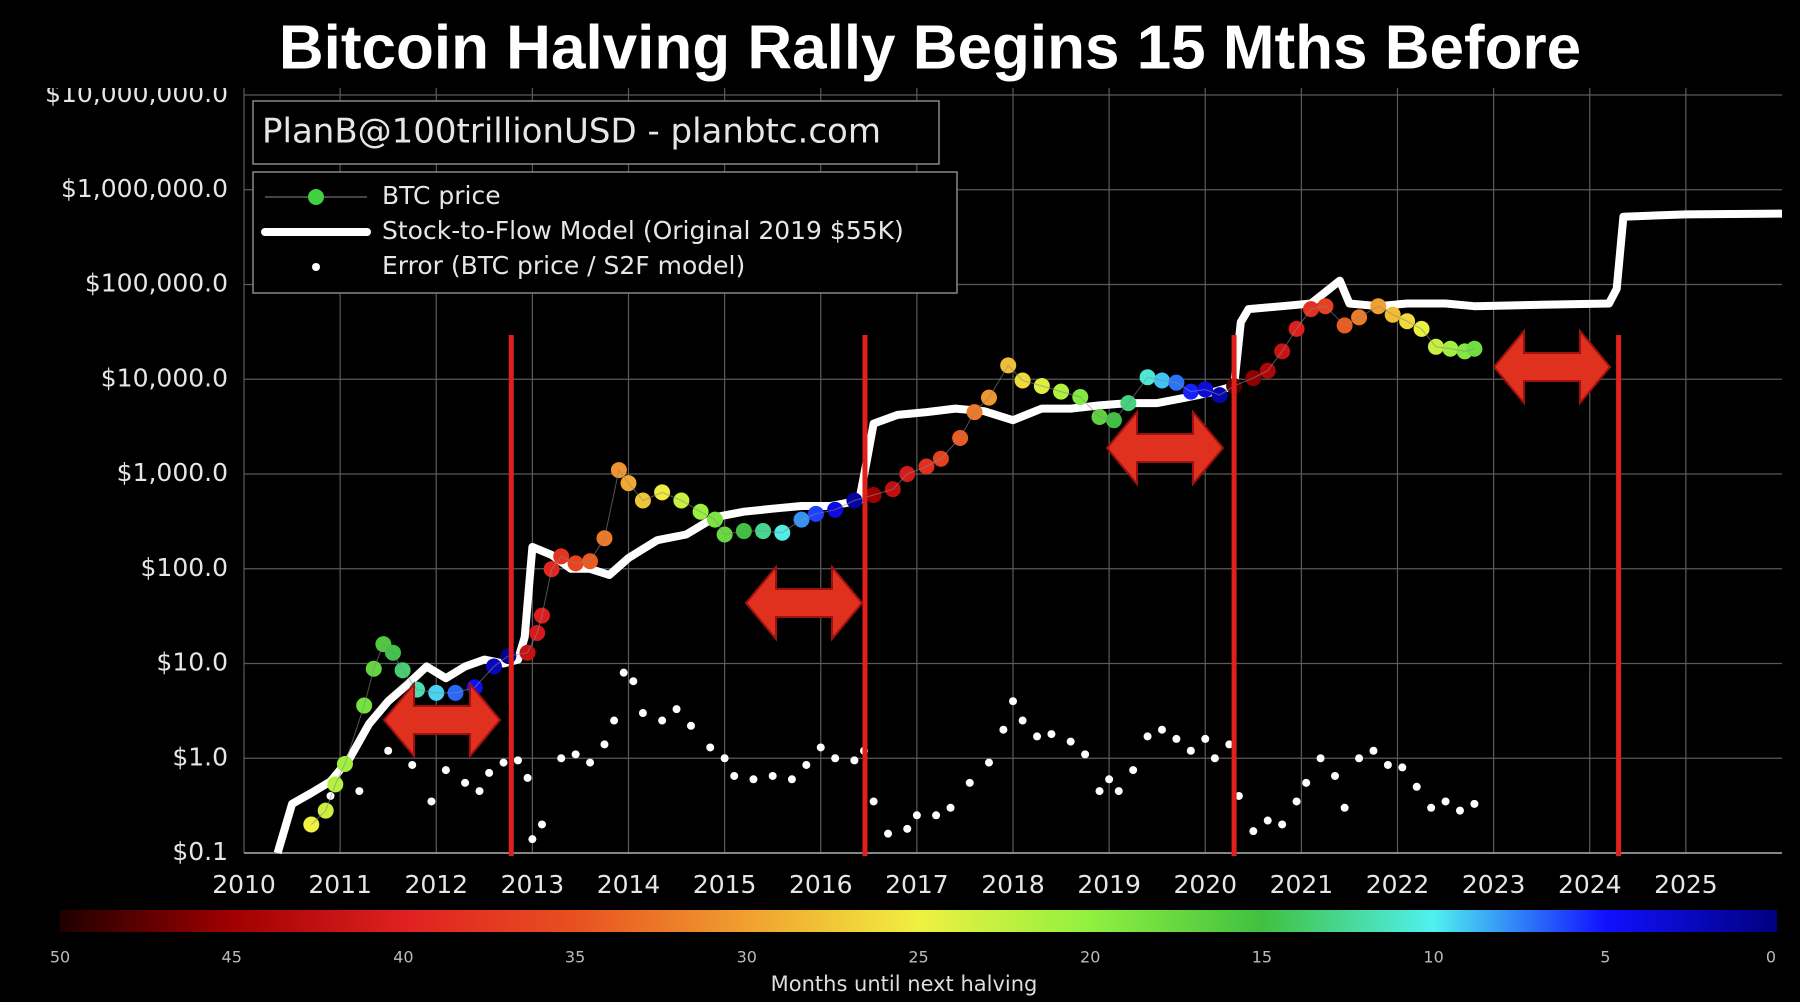  Describe the element at coordinates (403, 957) in the screenshot. I see `colorbar-tick-label: 40` at that location.